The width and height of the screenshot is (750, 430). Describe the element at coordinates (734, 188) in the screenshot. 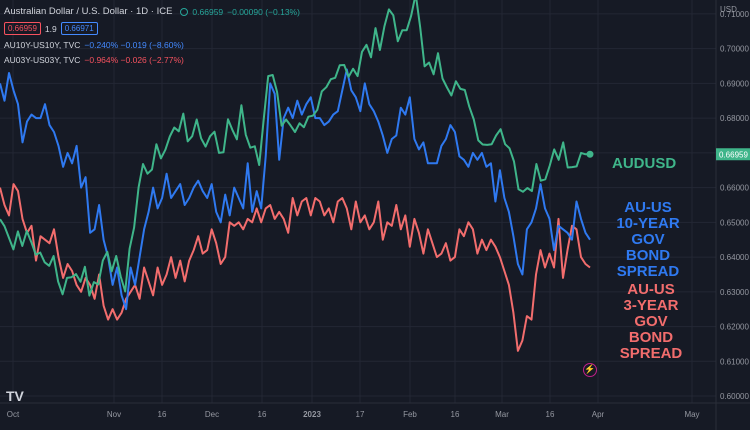

I see `y-tick-label: 0.66000` at that location.